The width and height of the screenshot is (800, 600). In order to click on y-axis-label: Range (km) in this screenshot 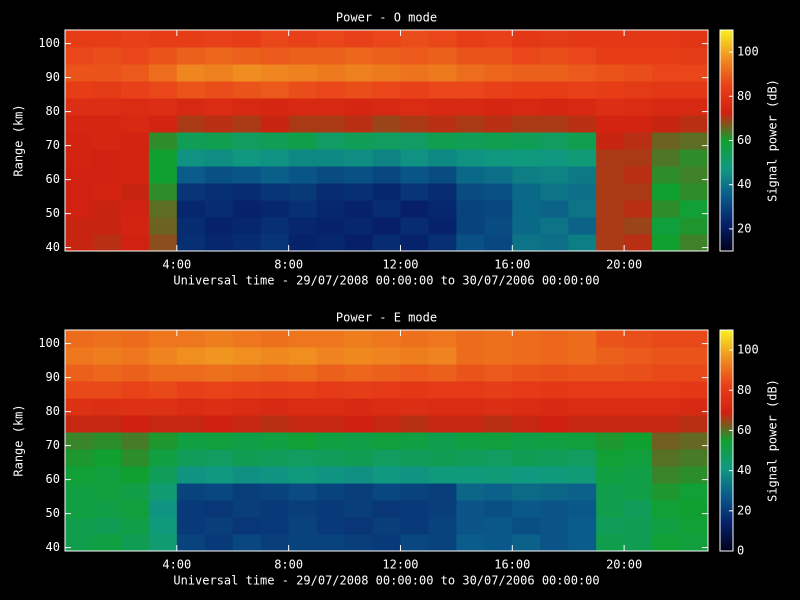, I will do `click(19, 440)`.